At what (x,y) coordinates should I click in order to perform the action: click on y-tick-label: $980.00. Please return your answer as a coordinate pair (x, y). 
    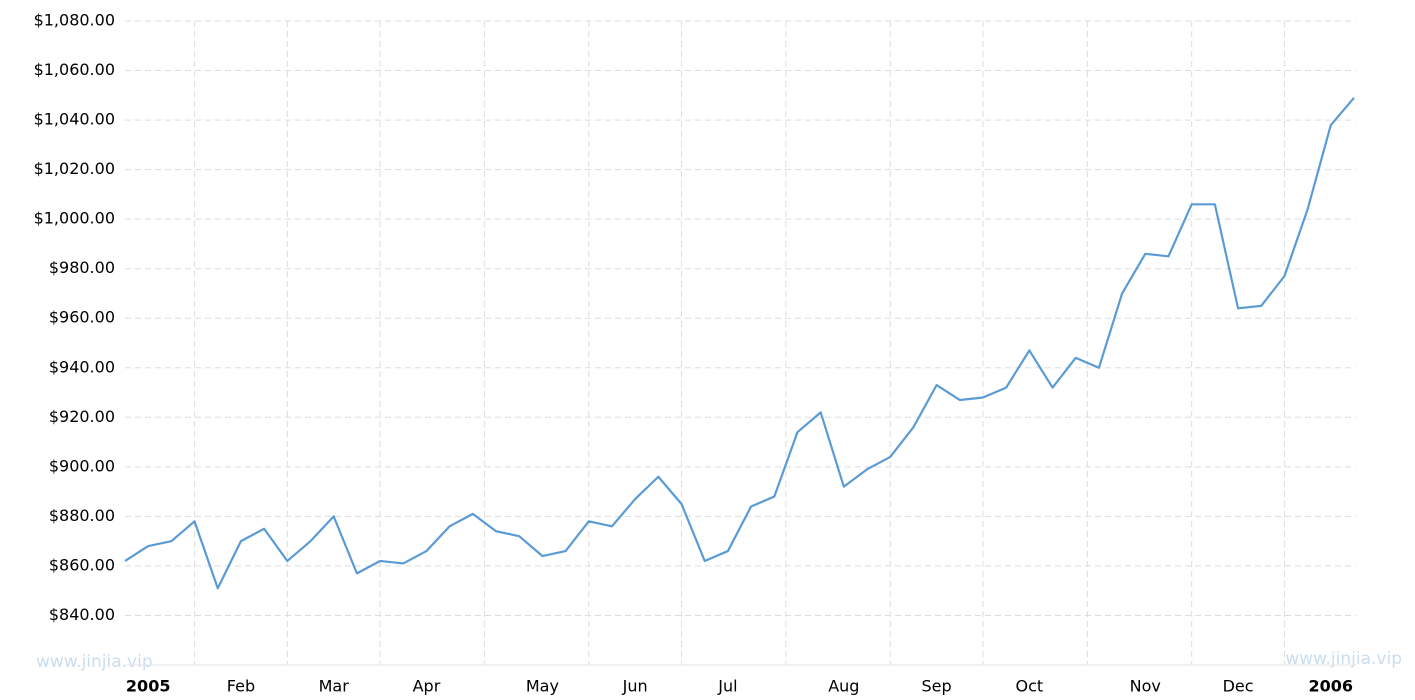
    Looking at the image, I should click on (82, 267).